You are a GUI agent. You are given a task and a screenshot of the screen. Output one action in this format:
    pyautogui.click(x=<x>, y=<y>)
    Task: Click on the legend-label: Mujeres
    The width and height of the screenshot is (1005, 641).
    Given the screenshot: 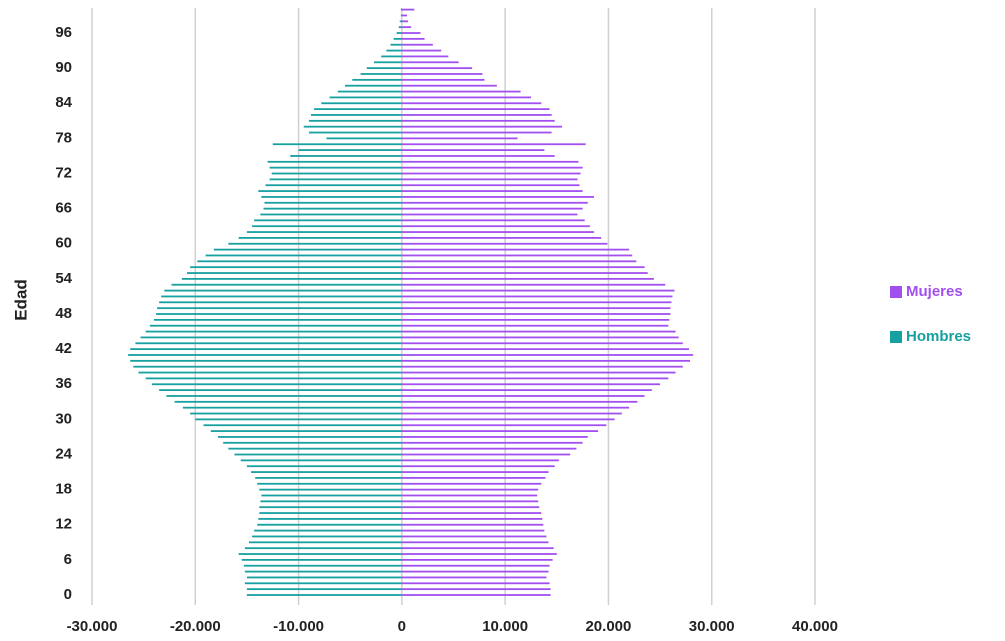 What is the action you would take?
    pyautogui.click(x=934, y=291)
    